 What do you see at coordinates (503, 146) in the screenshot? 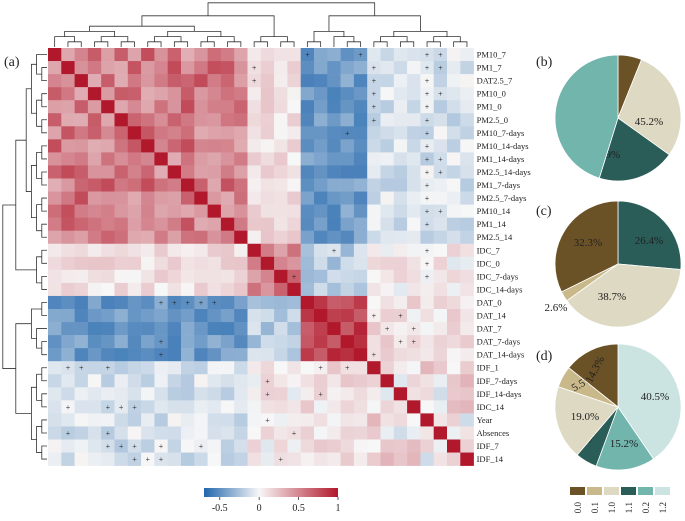
I see `row-label: PM10_14-days` at bounding box center [503, 146].